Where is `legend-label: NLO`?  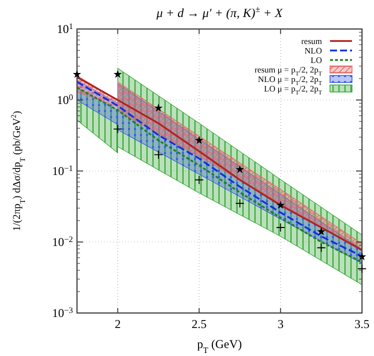
legend-label: NLO is located at coordinates (313, 51).